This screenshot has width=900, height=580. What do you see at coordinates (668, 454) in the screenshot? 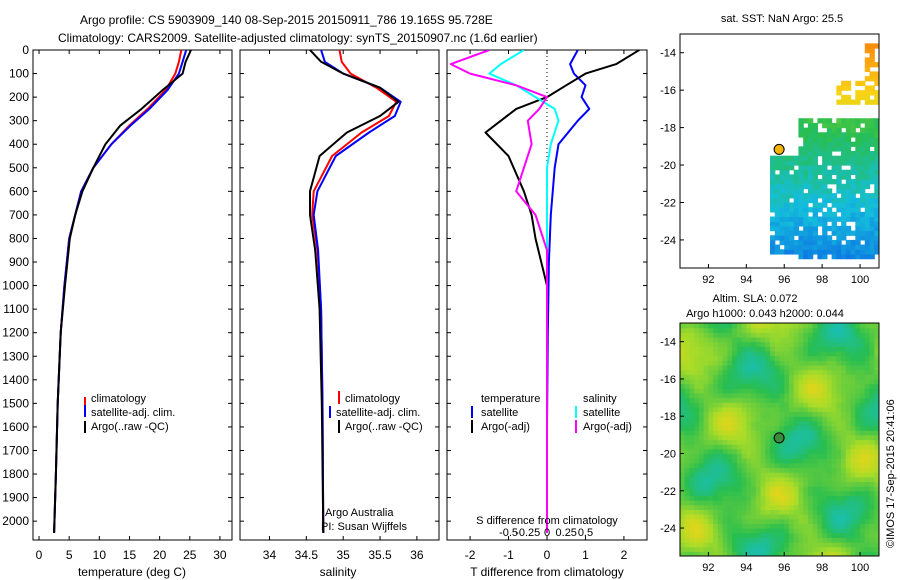
I see `map-y-tick-label: -20` at bounding box center [668, 454].